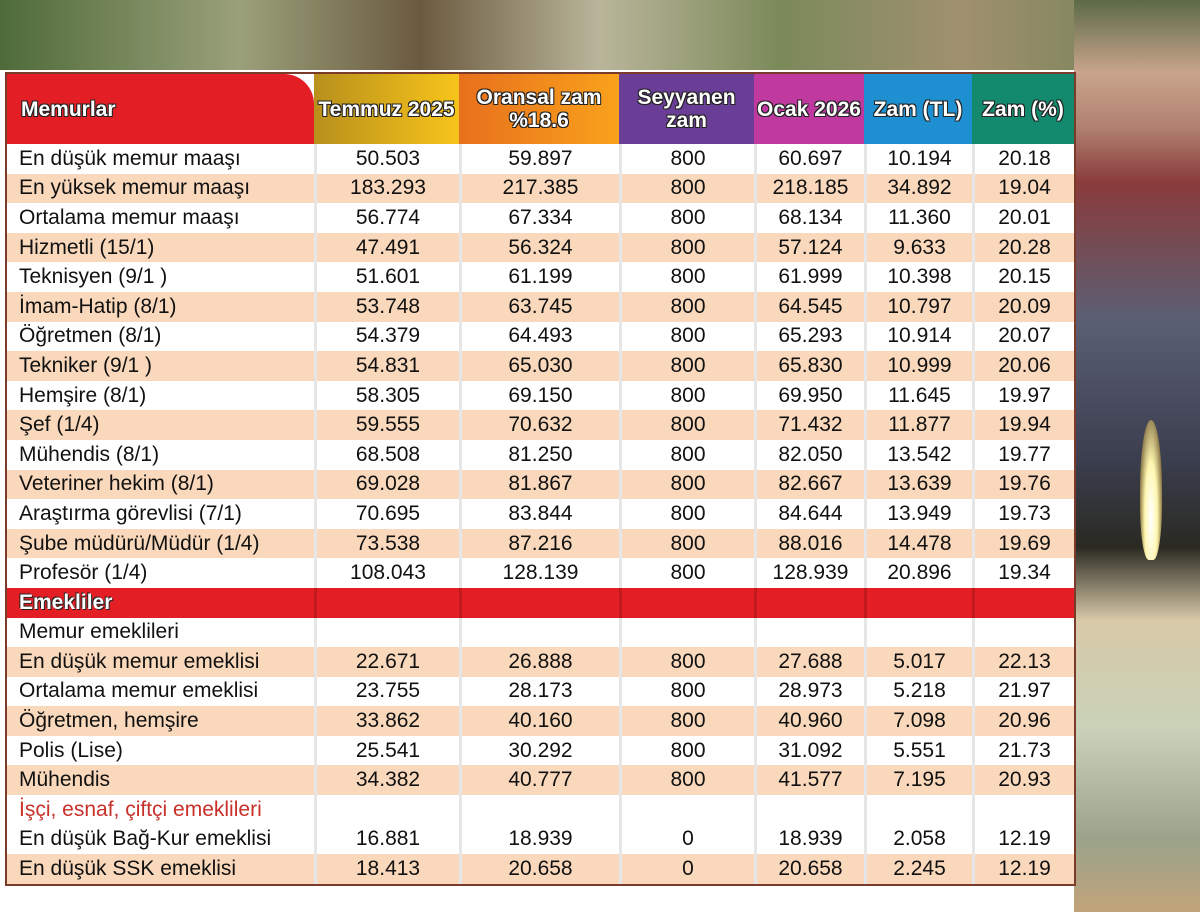 This screenshot has width=1200, height=912. I want to click on table-row: İşçi, esnaf, çiftçi emeklileri, so click(540, 810).